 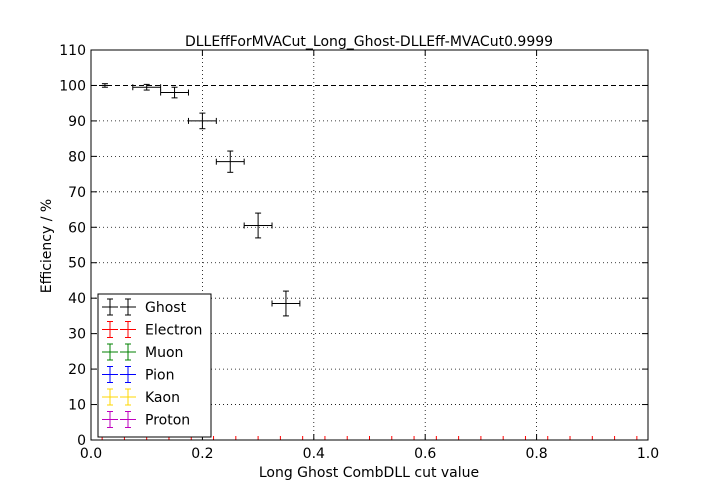 What do you see at coordinates (141, 397) in the screenshot?
I see `legend-item-kaon: Kaon` at bounding box center [141, 397].